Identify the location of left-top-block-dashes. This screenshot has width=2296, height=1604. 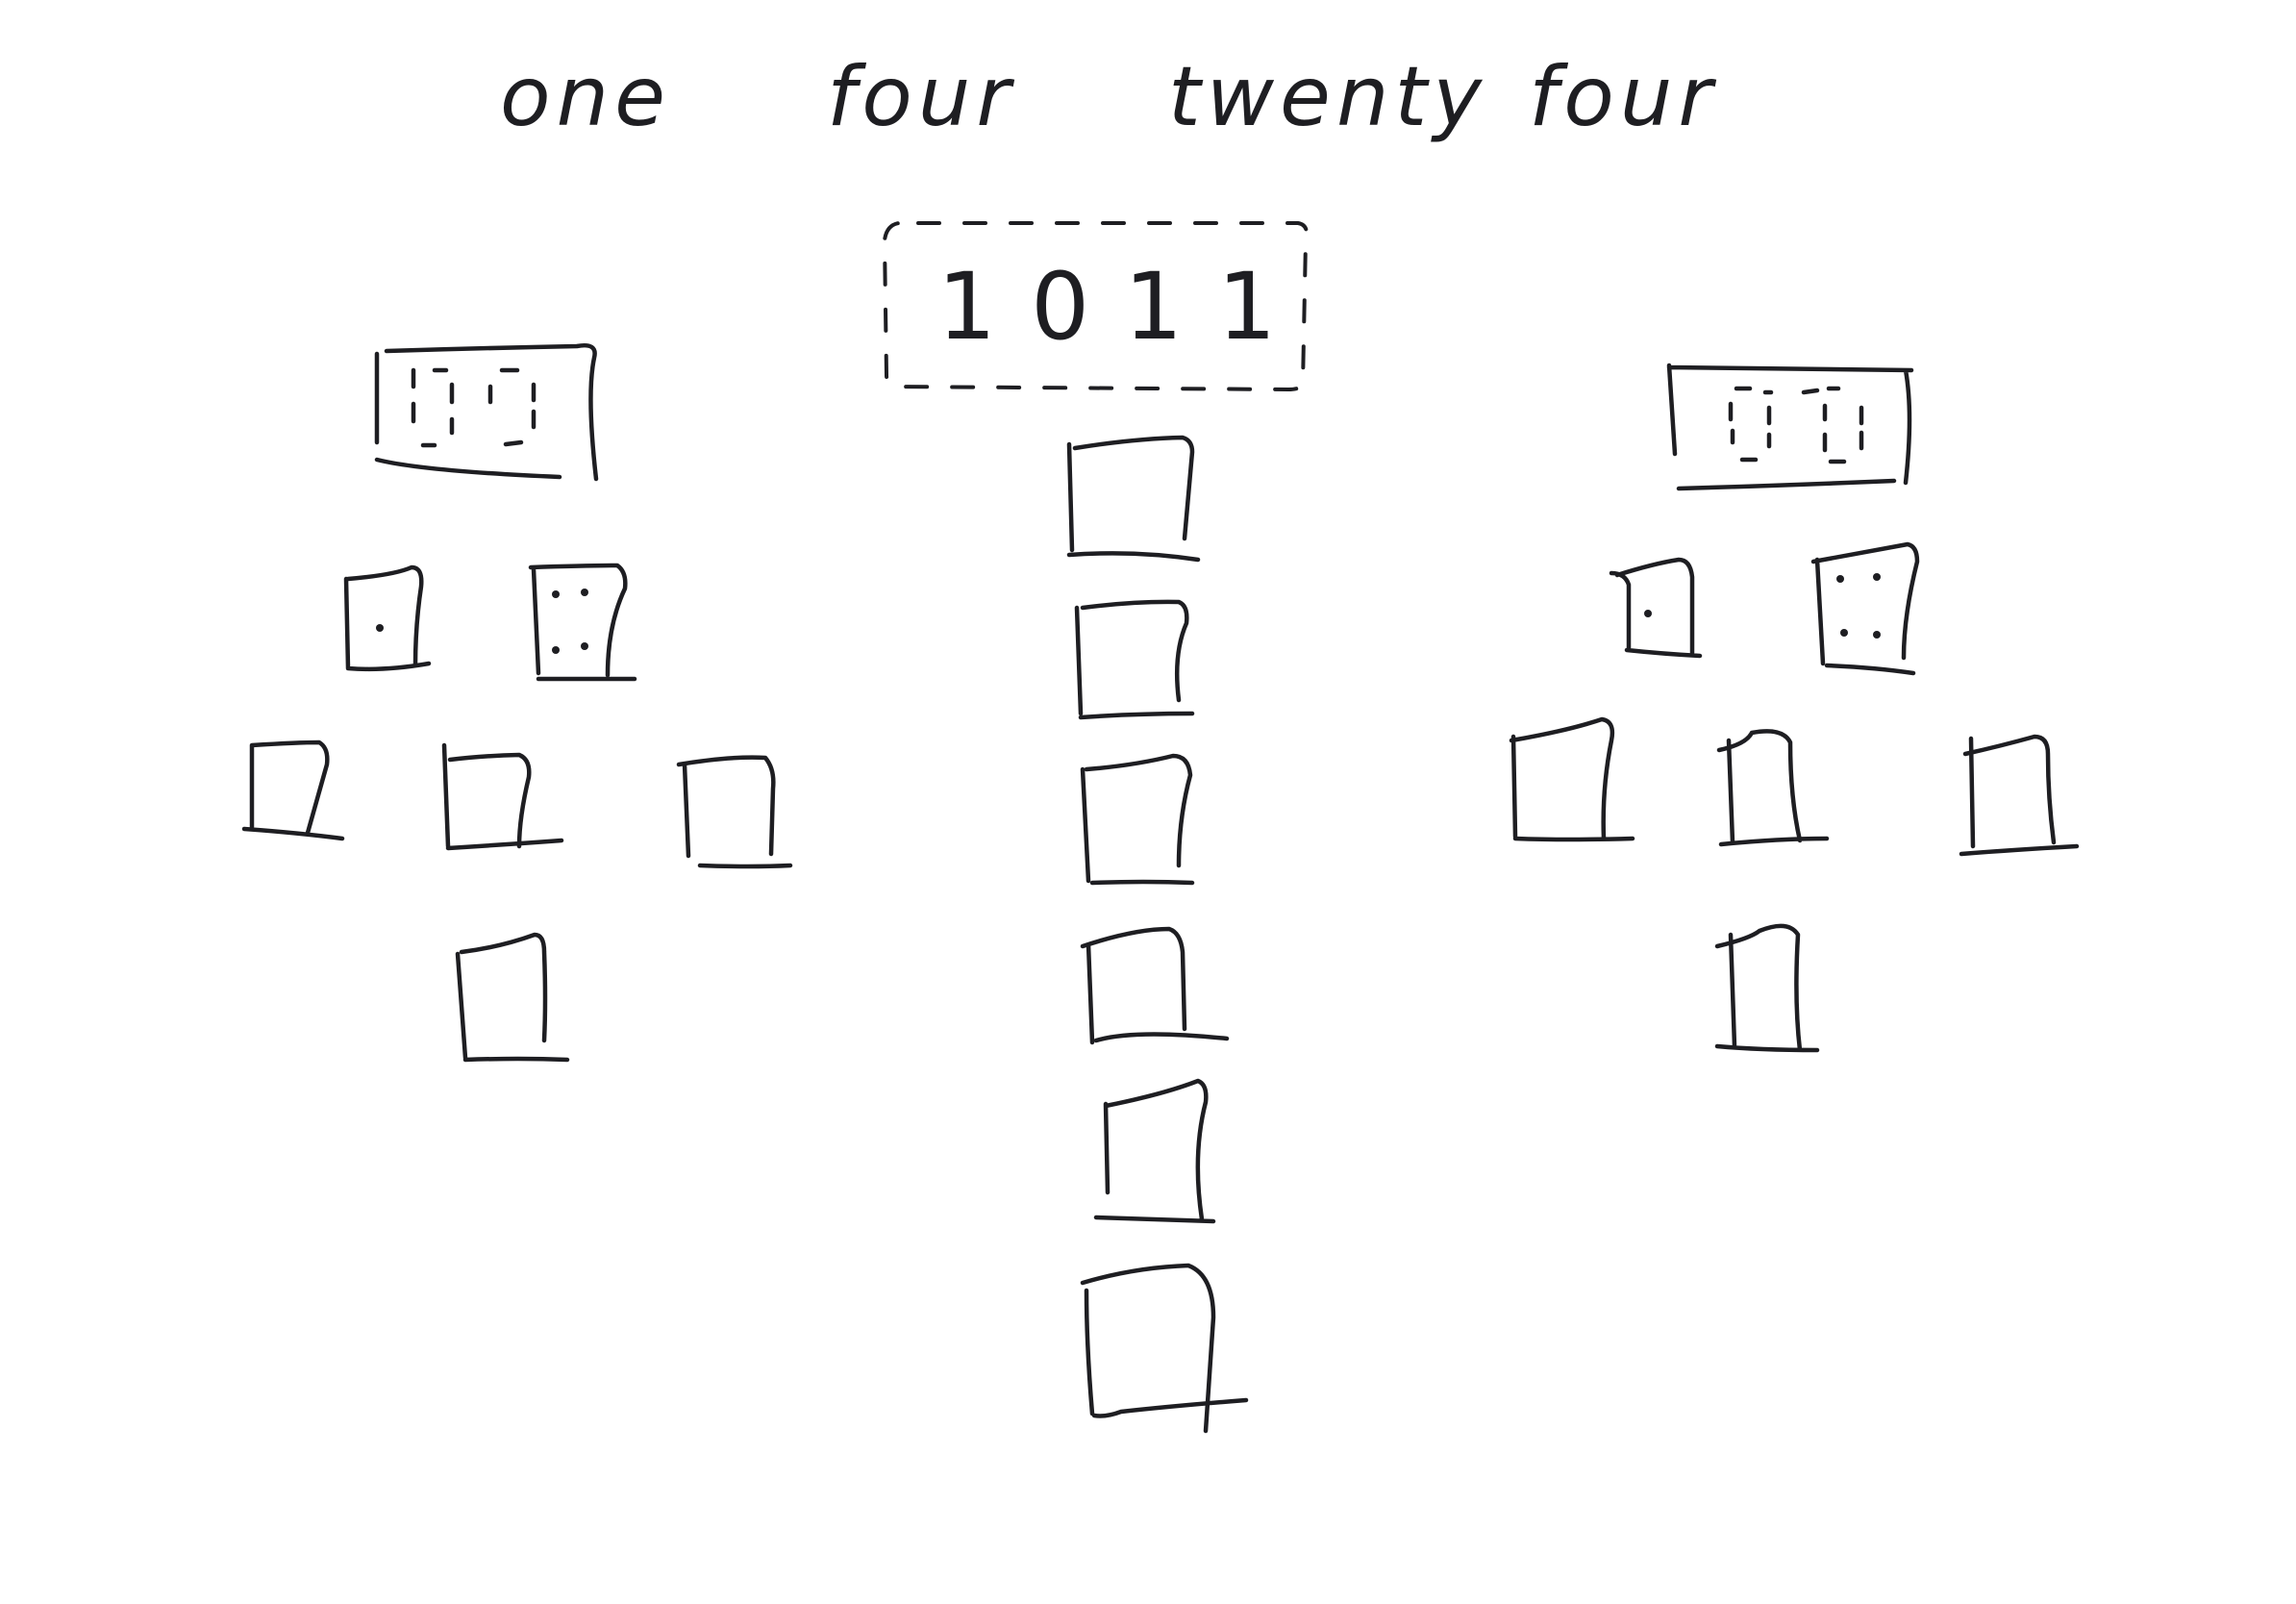
(474, 407).